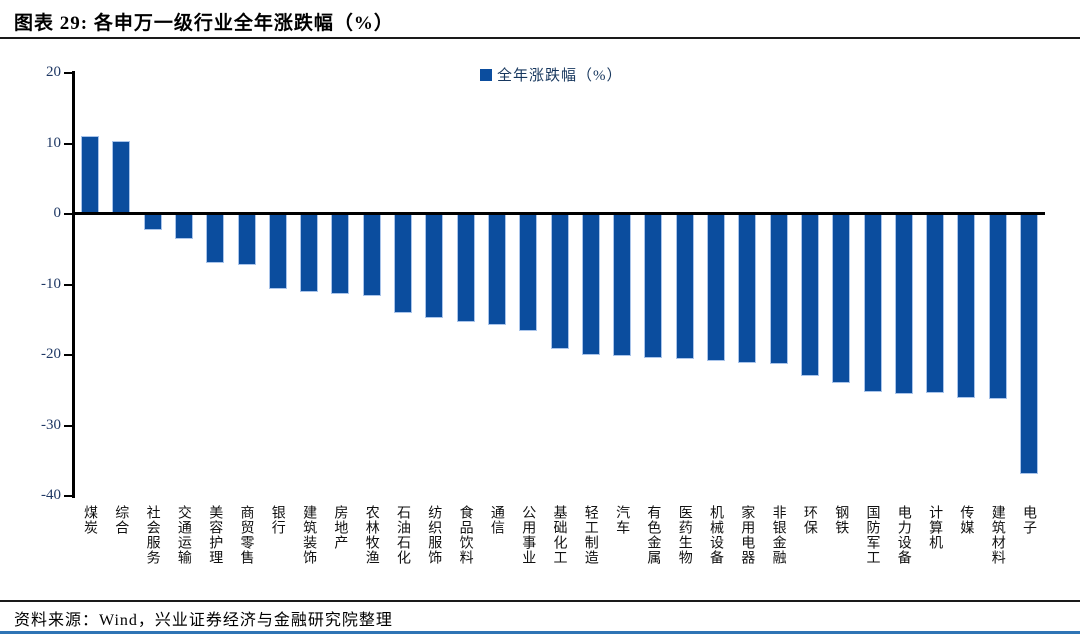 Image resolution: width=1080 pixels, height=638 pixels. Describe the element at coordinates (590, 535) in the screenshot. I see `x-axis-category-label: 轻工制造` at that location.